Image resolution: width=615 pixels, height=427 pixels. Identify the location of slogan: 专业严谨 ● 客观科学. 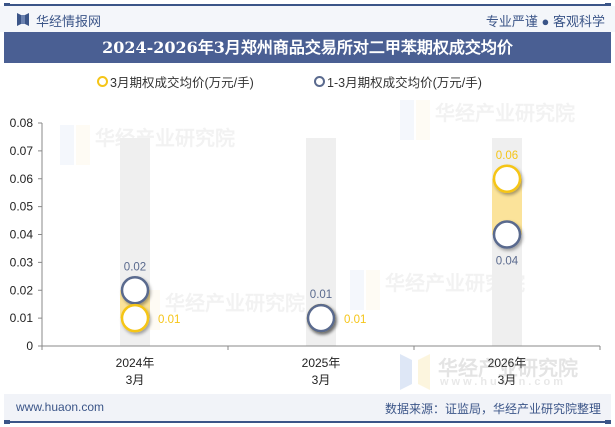
(545, 21).